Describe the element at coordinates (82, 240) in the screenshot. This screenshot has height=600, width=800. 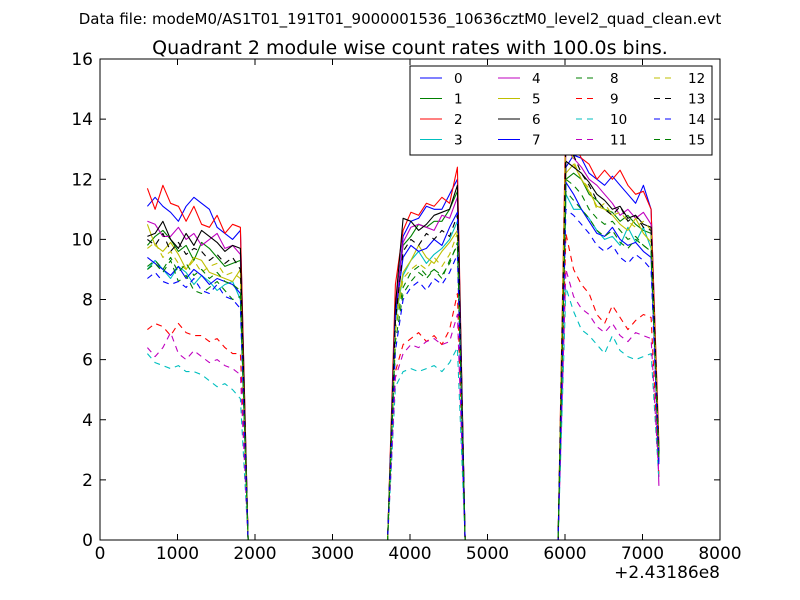
I see `y-tick-label: 10` at that location.